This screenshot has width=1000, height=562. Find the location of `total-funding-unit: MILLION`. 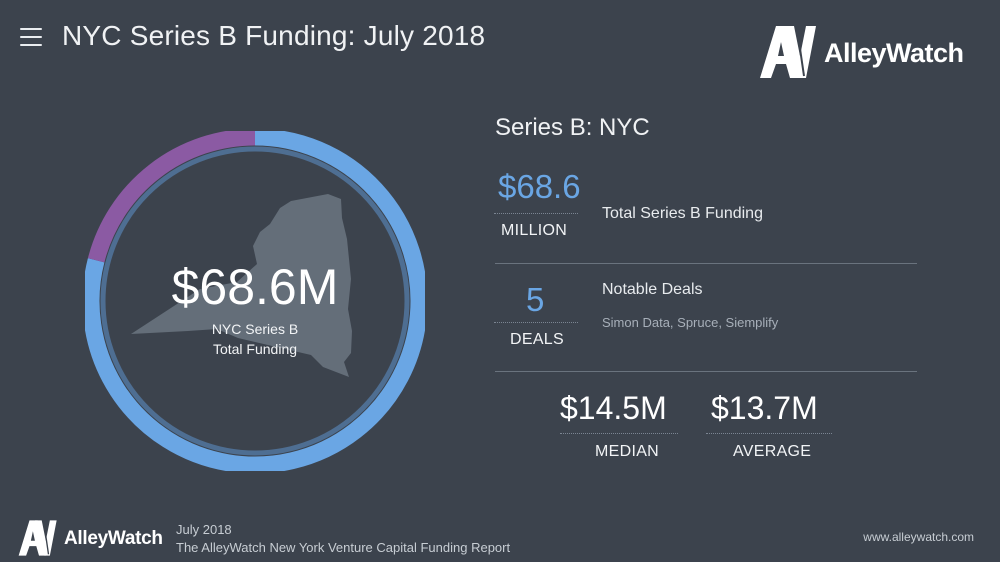

total-funding-unit: MILLION is located at coordinates (534, 230).